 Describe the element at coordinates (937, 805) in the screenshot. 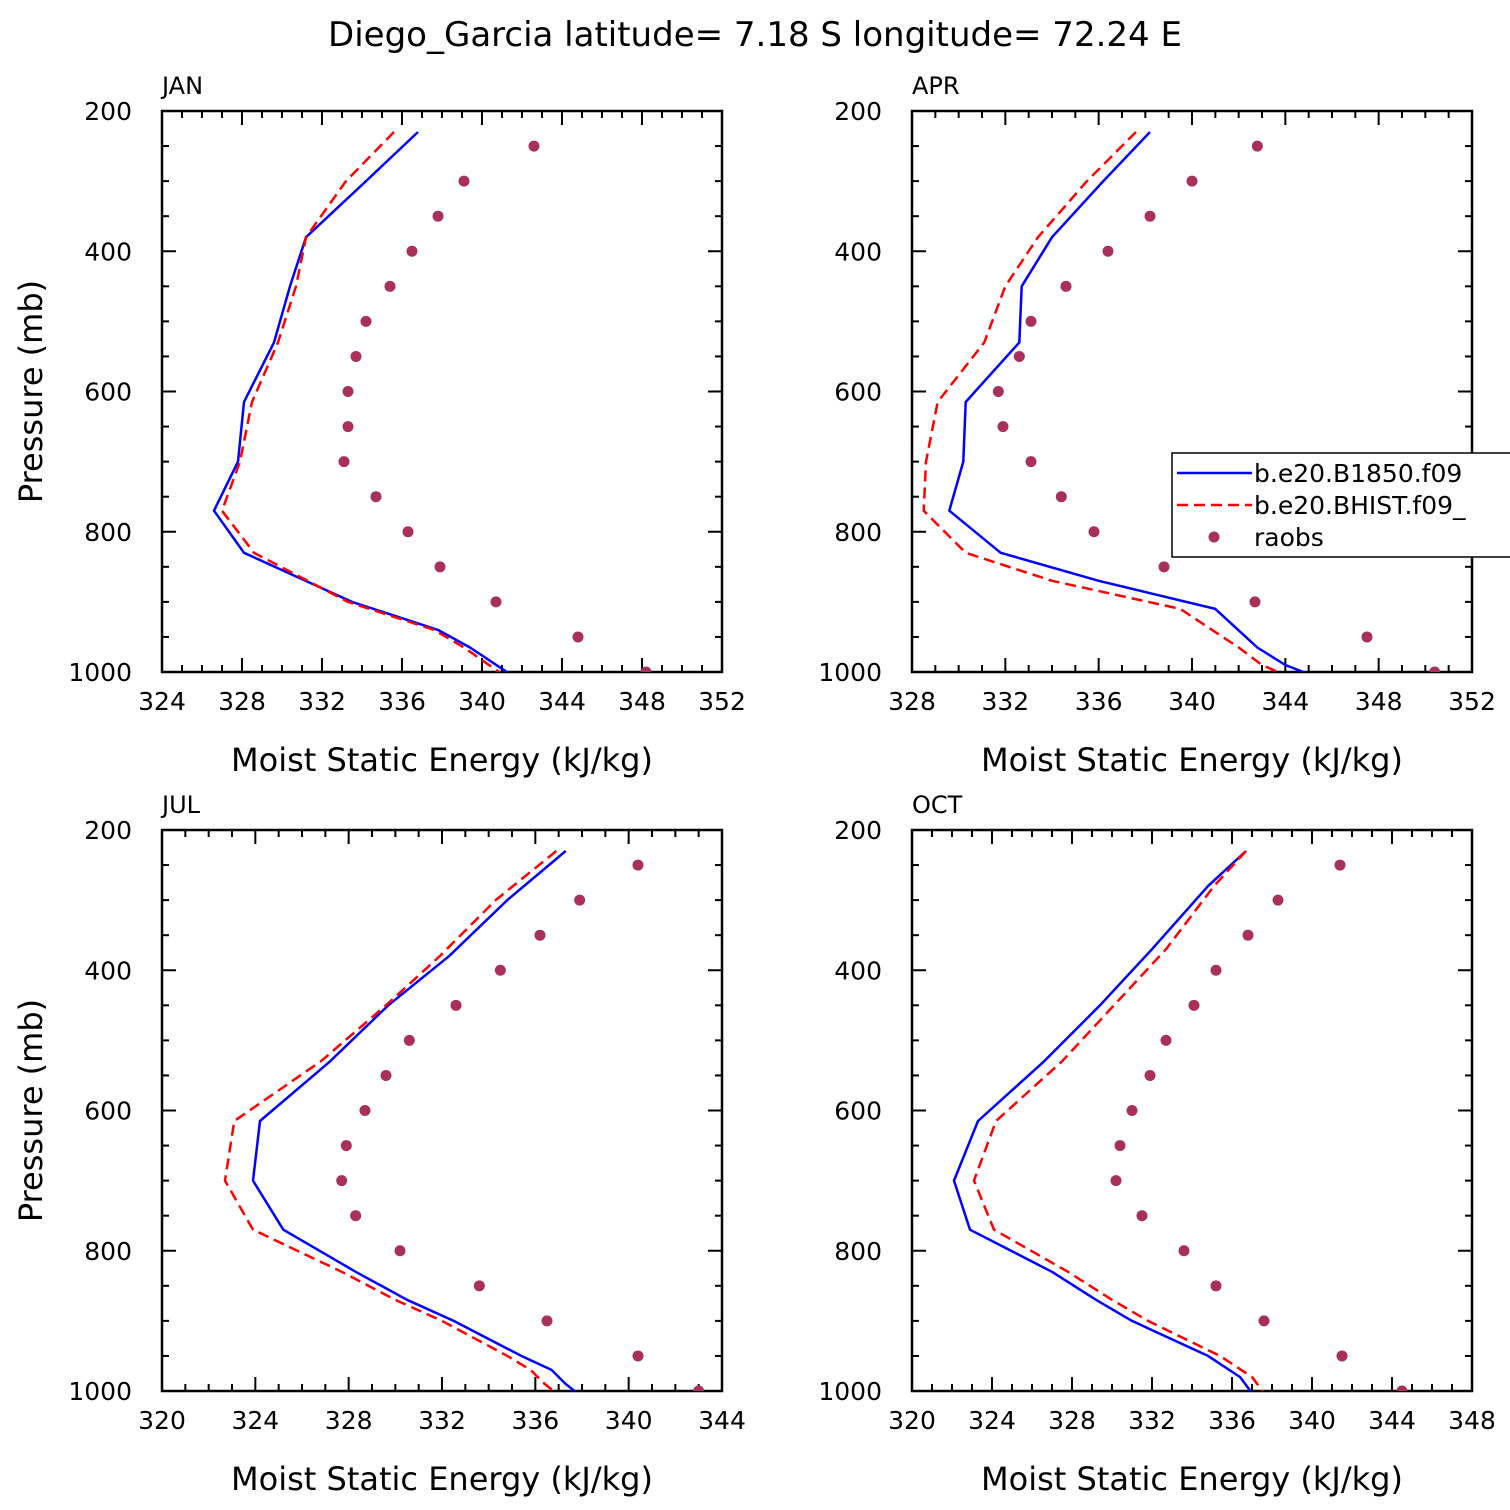

I see `panel-label: OCT` at that location.